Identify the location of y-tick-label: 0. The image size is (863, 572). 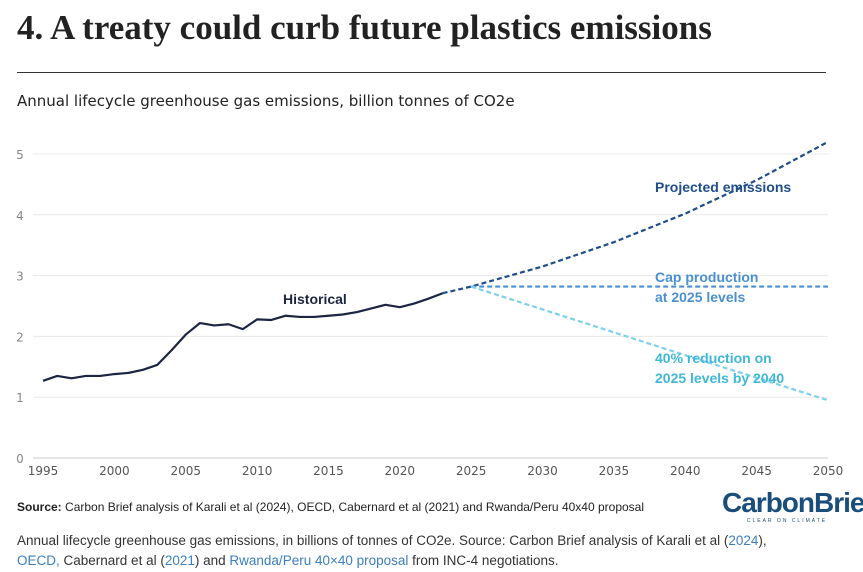
(20, 459).